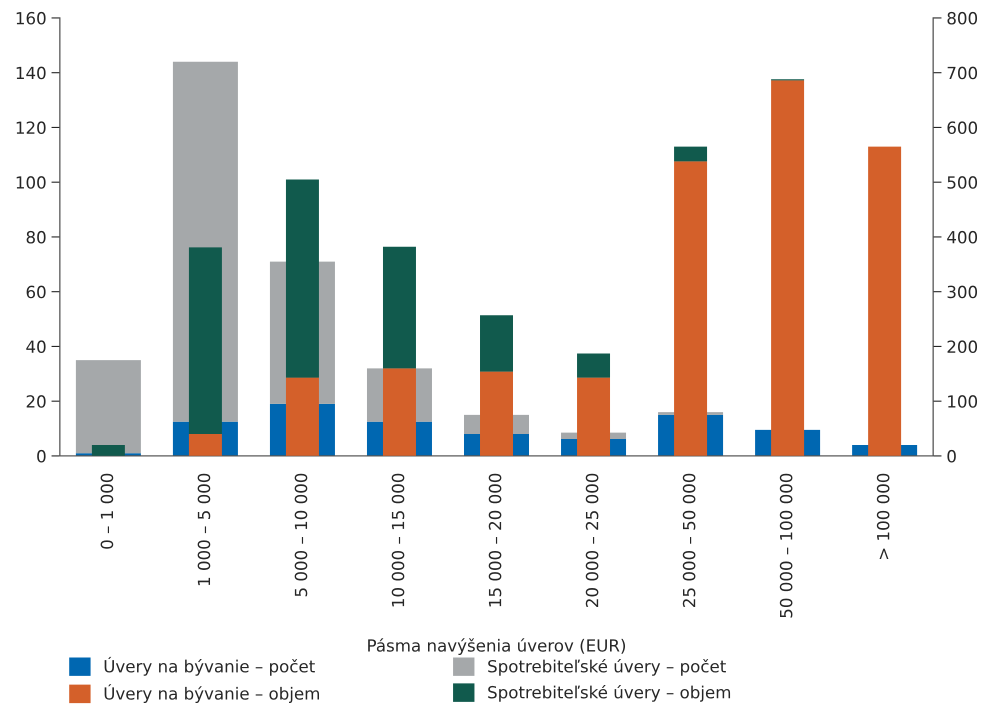 The image size is (998, 718). What do you see at coordinates (204, 530) in the screenshot?
I see `x-tick-label: 1 000 – 5 000` at bounding box center [204, 530].